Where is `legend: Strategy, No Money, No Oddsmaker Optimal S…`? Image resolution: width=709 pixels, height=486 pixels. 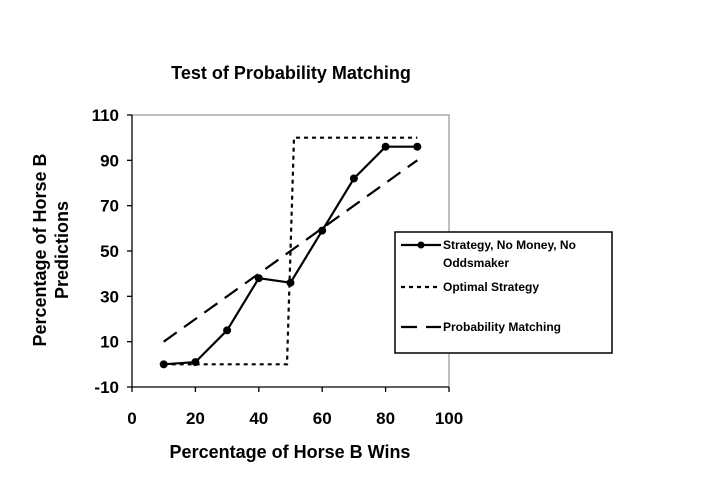 legend: Strategy, No Money, No Oddsmaker Optimal S… is located at coordinates (503, 292).